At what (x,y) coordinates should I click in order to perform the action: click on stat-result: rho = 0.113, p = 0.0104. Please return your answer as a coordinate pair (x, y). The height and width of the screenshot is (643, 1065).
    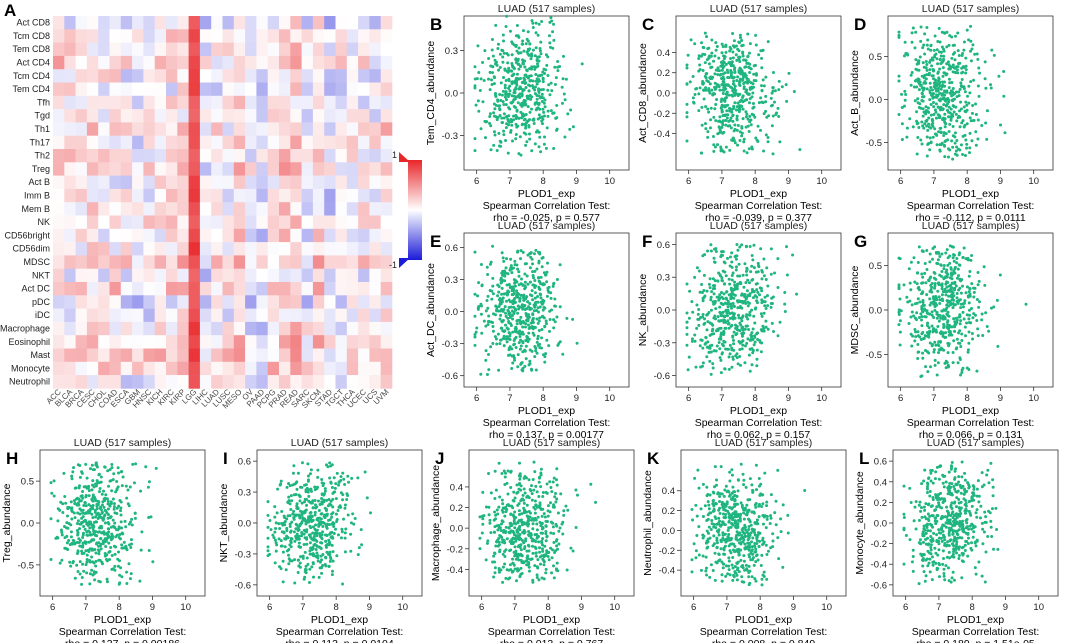
    Looking at the image, I should click on (339, 640).